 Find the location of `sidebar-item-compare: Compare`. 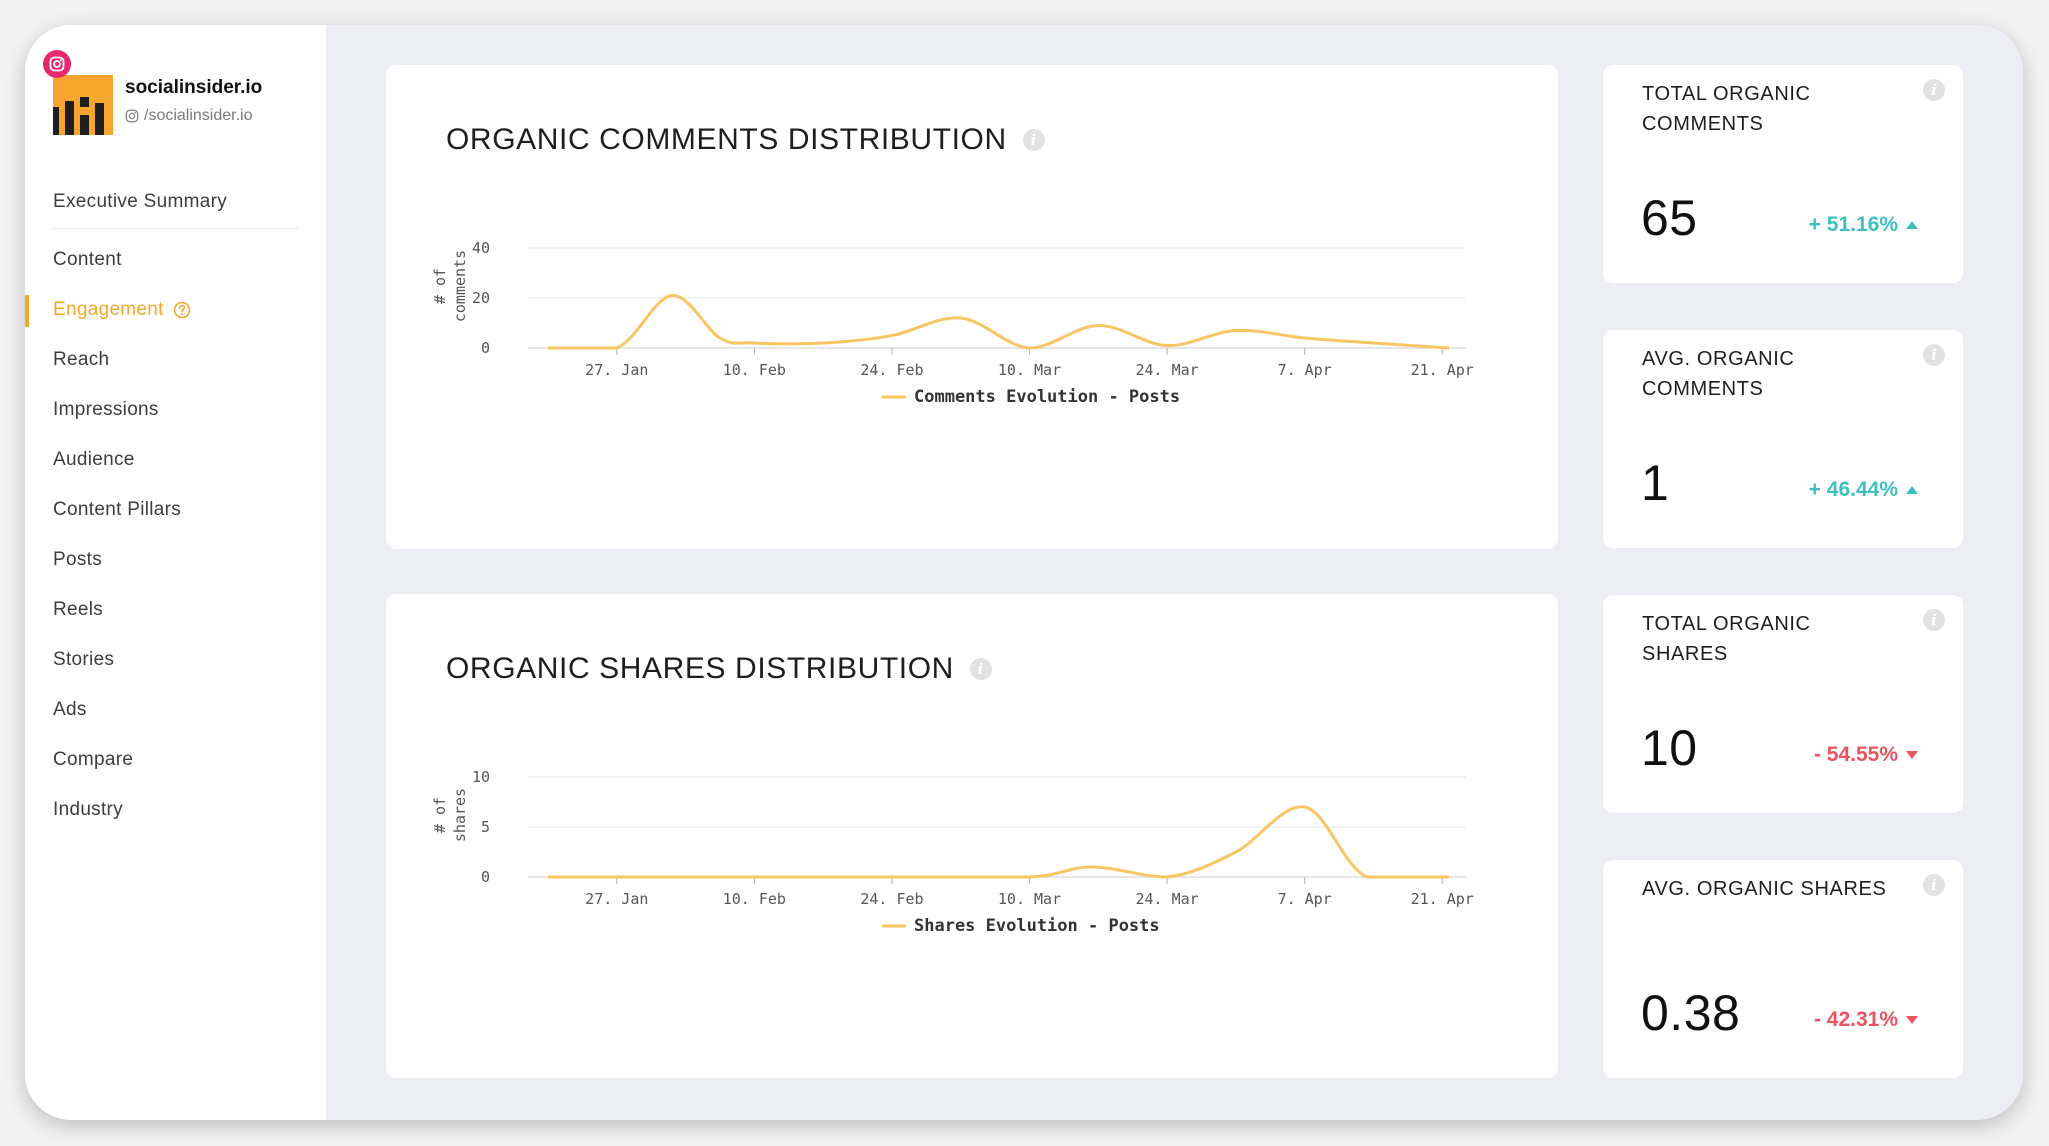

sidebar-item-compare: Compare is located at coordinates (175, 760).